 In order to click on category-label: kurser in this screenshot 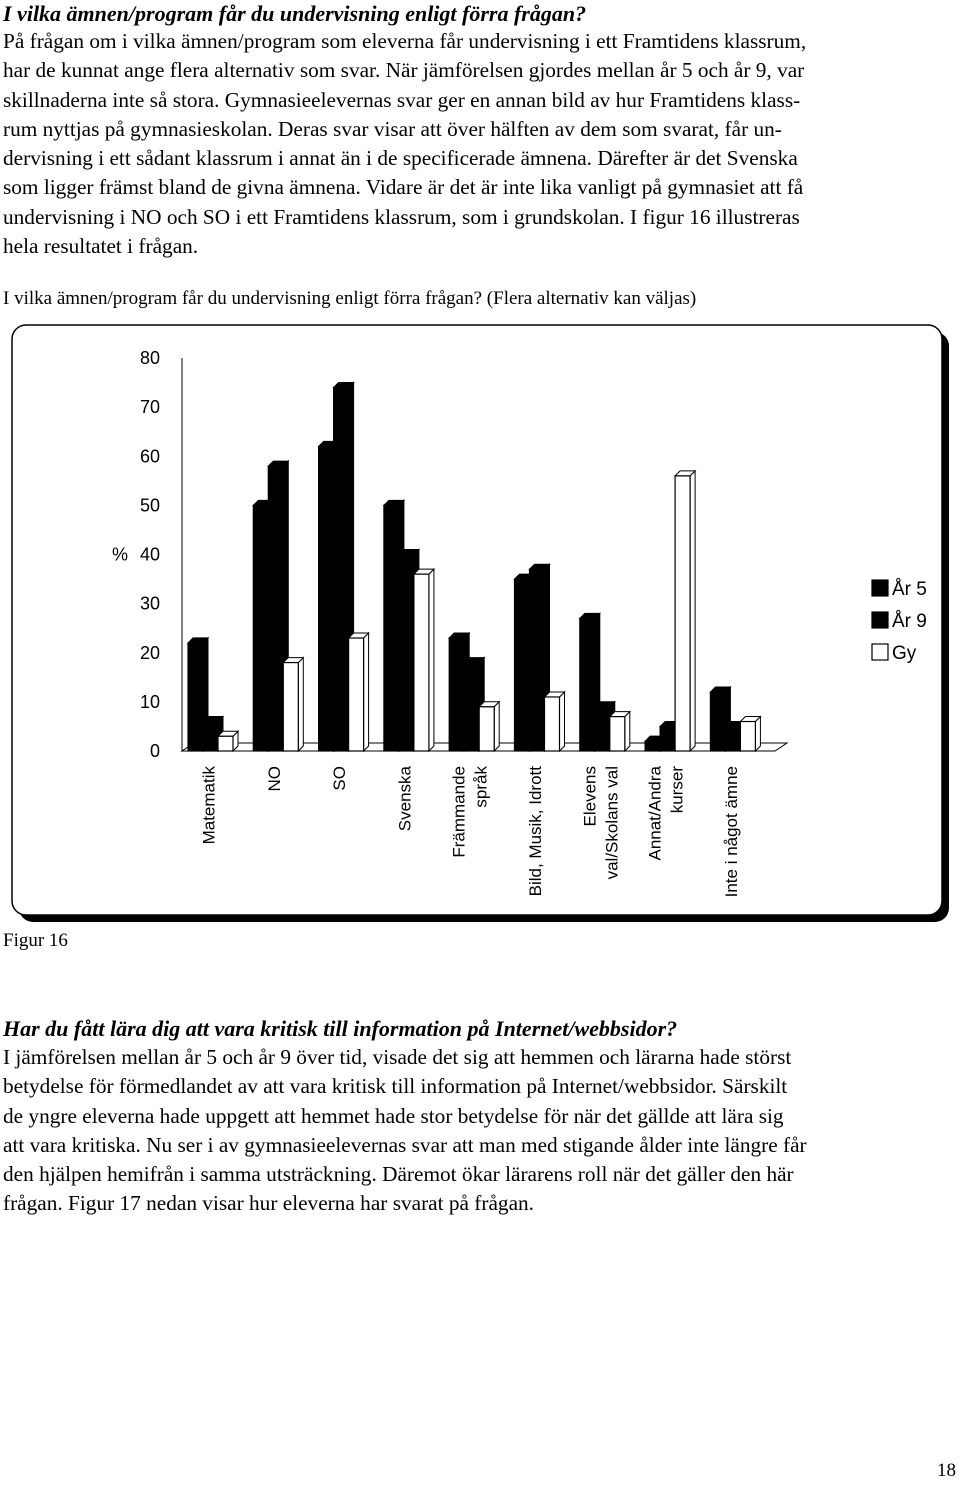, I will do `click(677, 790)`.